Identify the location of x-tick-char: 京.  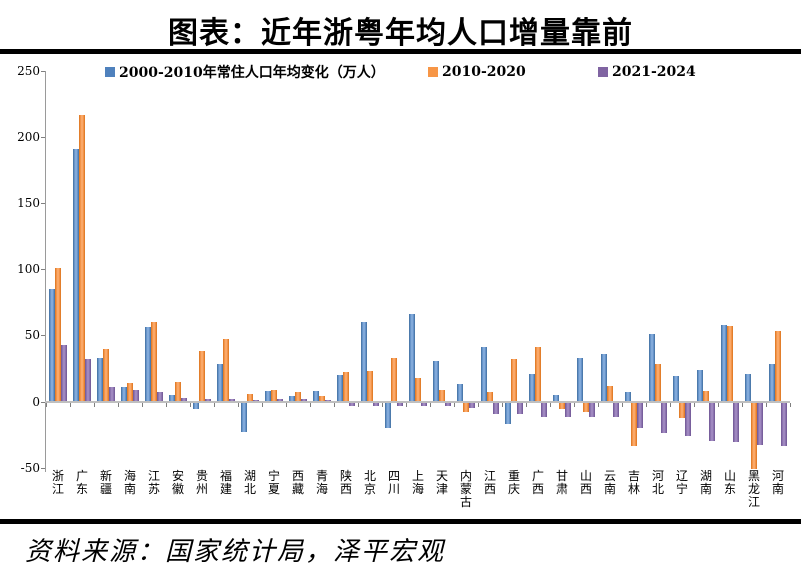
(369, 489).